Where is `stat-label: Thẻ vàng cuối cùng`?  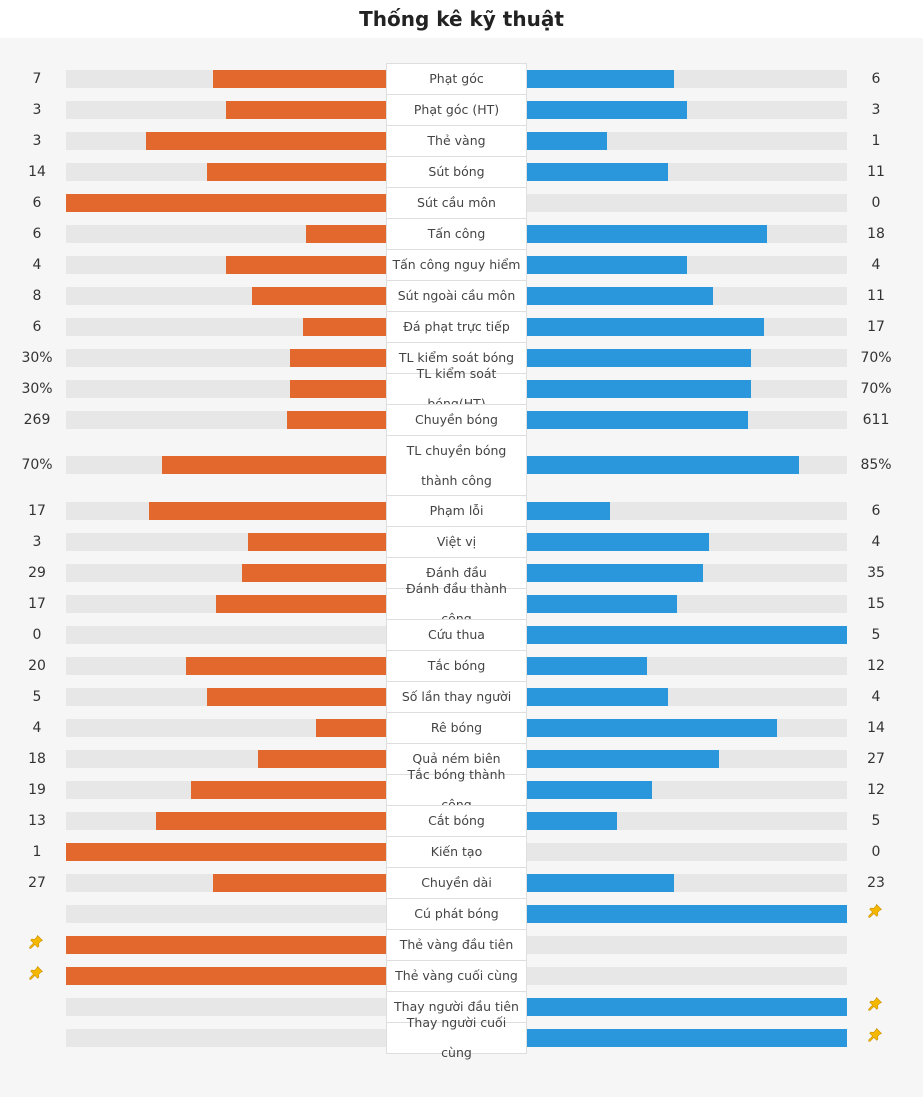 stat-label: Thẻ vàng cuối cùng is located at coordinates (456, 976).